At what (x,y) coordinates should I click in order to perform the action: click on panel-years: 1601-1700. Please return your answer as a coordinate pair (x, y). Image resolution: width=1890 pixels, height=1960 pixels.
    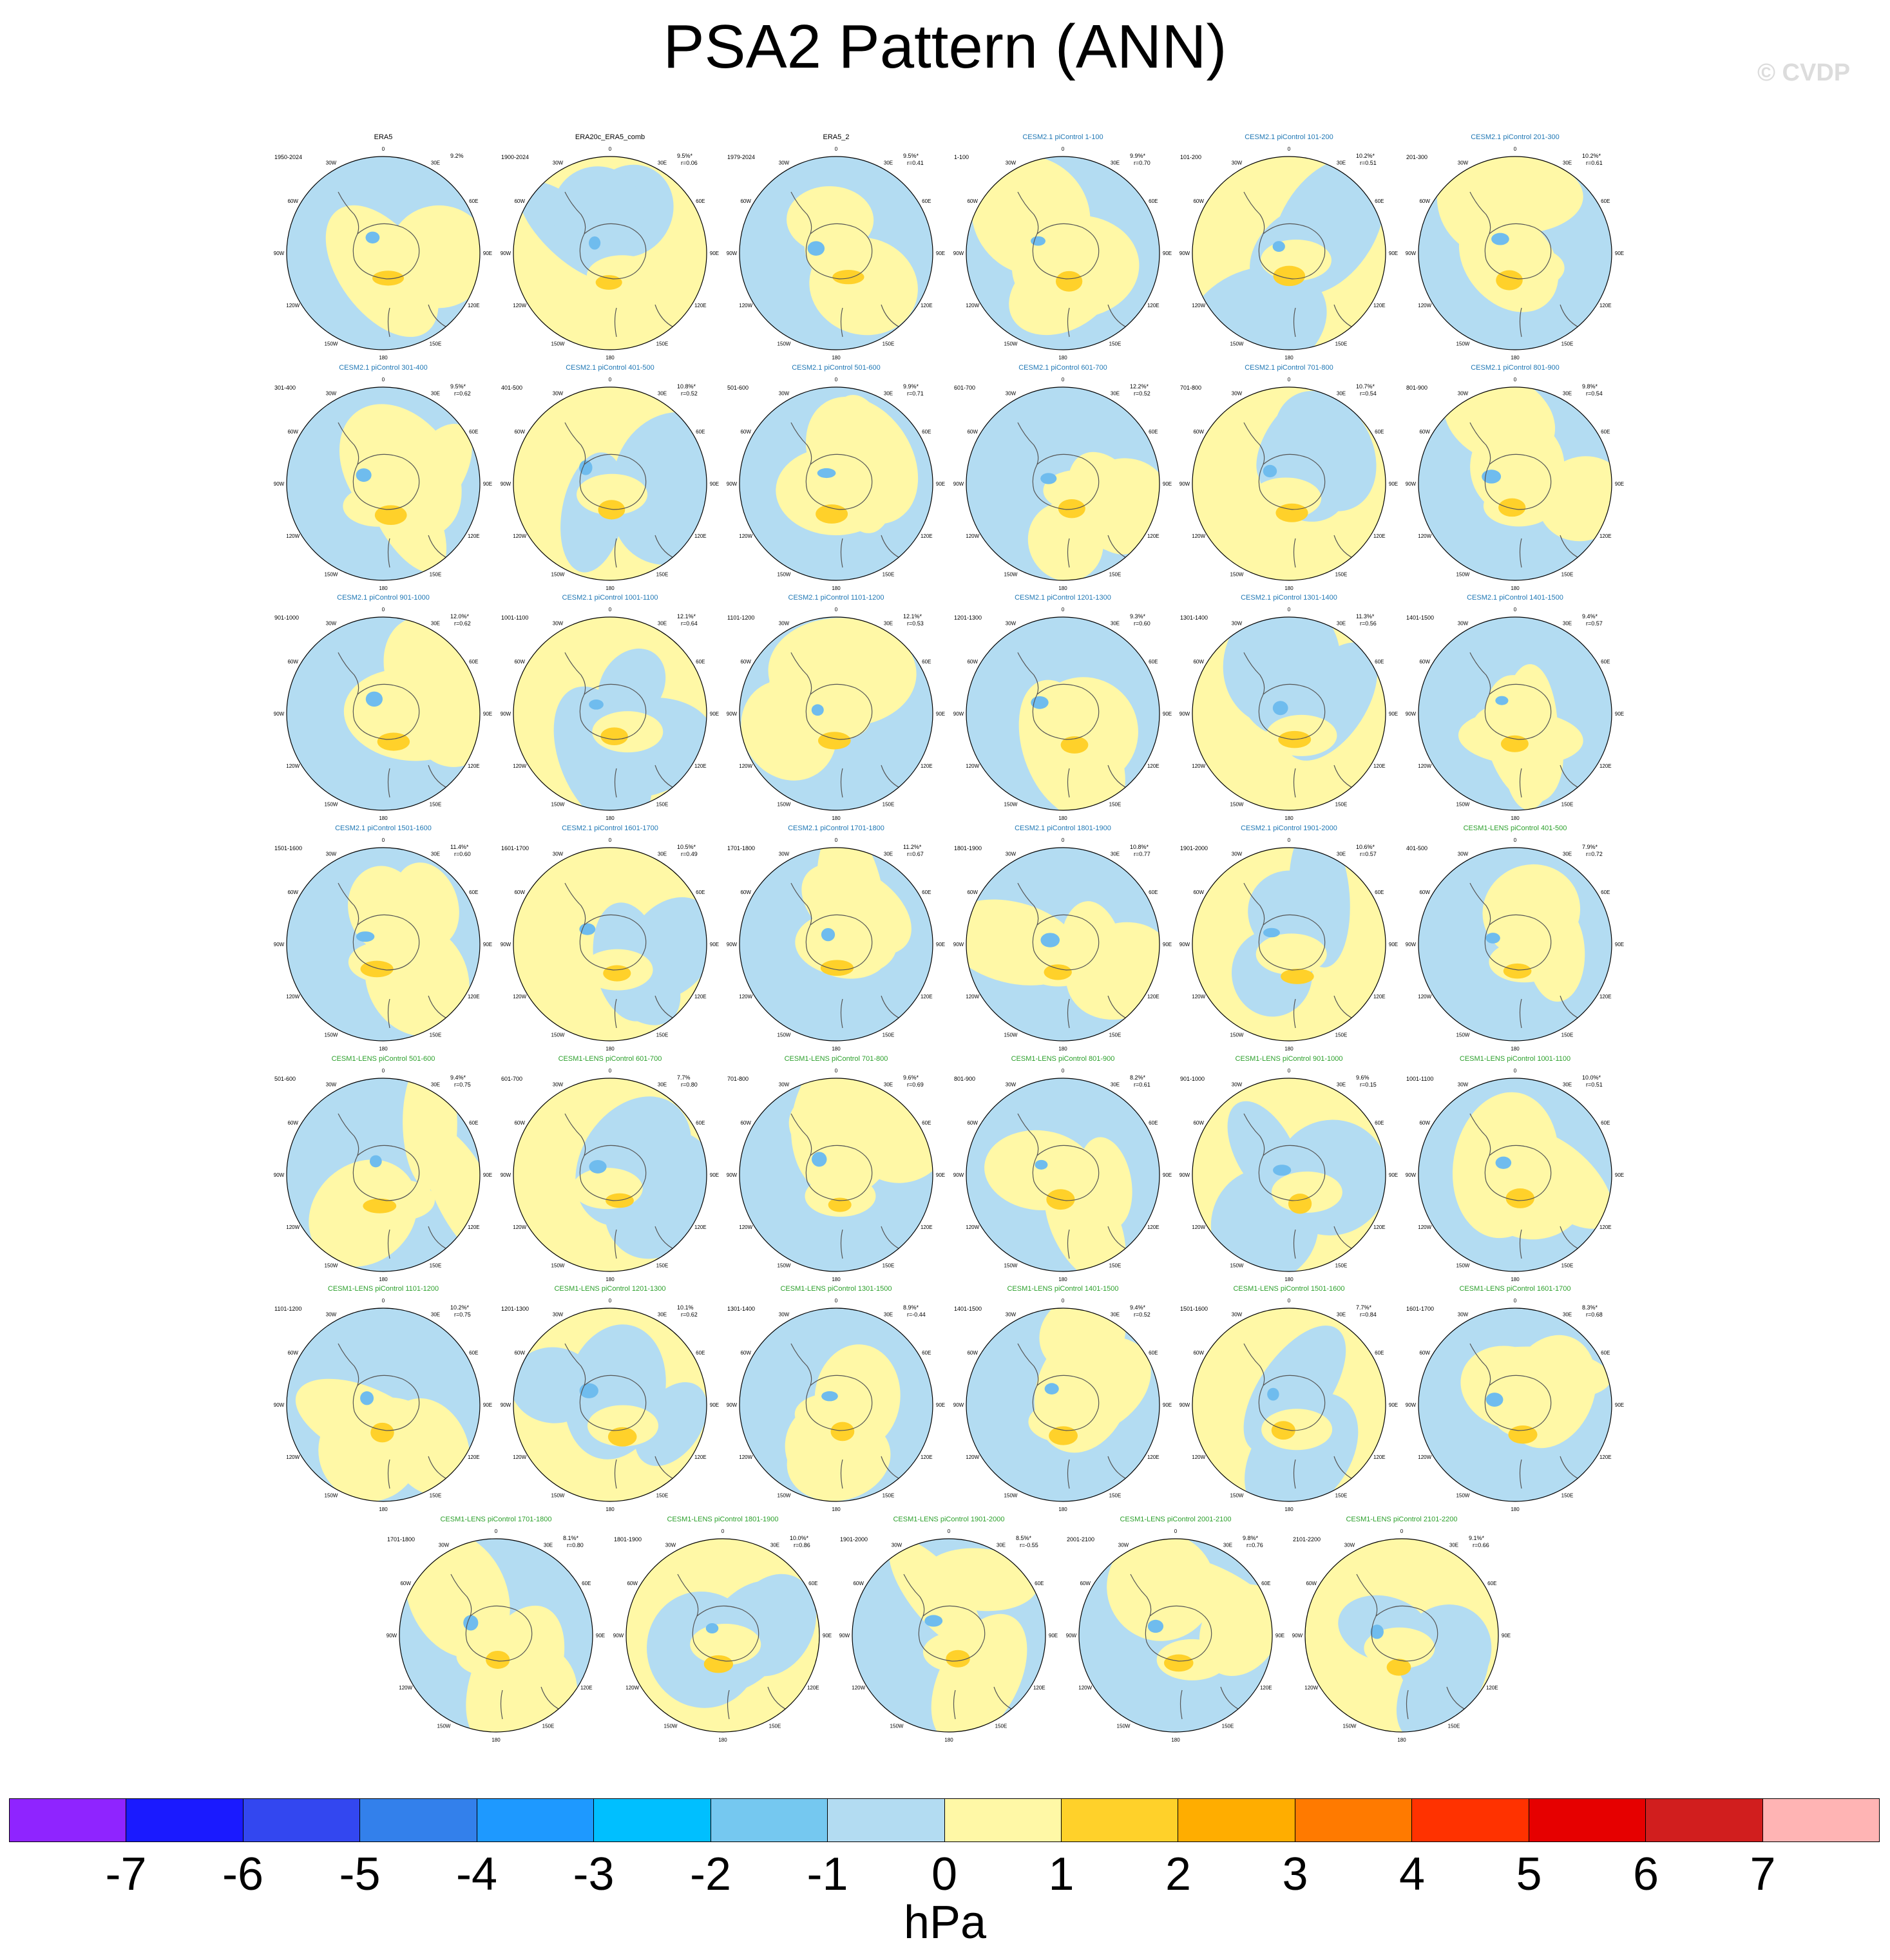
    Looking at the image, I should click on (515, 848).